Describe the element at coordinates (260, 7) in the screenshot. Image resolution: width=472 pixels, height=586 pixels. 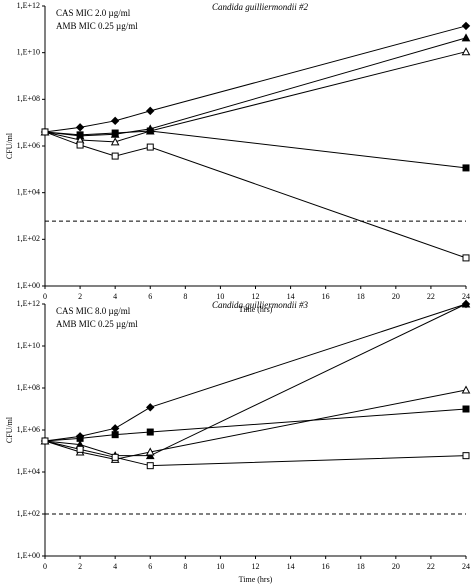
I see `chart-title: Candida guilliermondii #2` at that location.